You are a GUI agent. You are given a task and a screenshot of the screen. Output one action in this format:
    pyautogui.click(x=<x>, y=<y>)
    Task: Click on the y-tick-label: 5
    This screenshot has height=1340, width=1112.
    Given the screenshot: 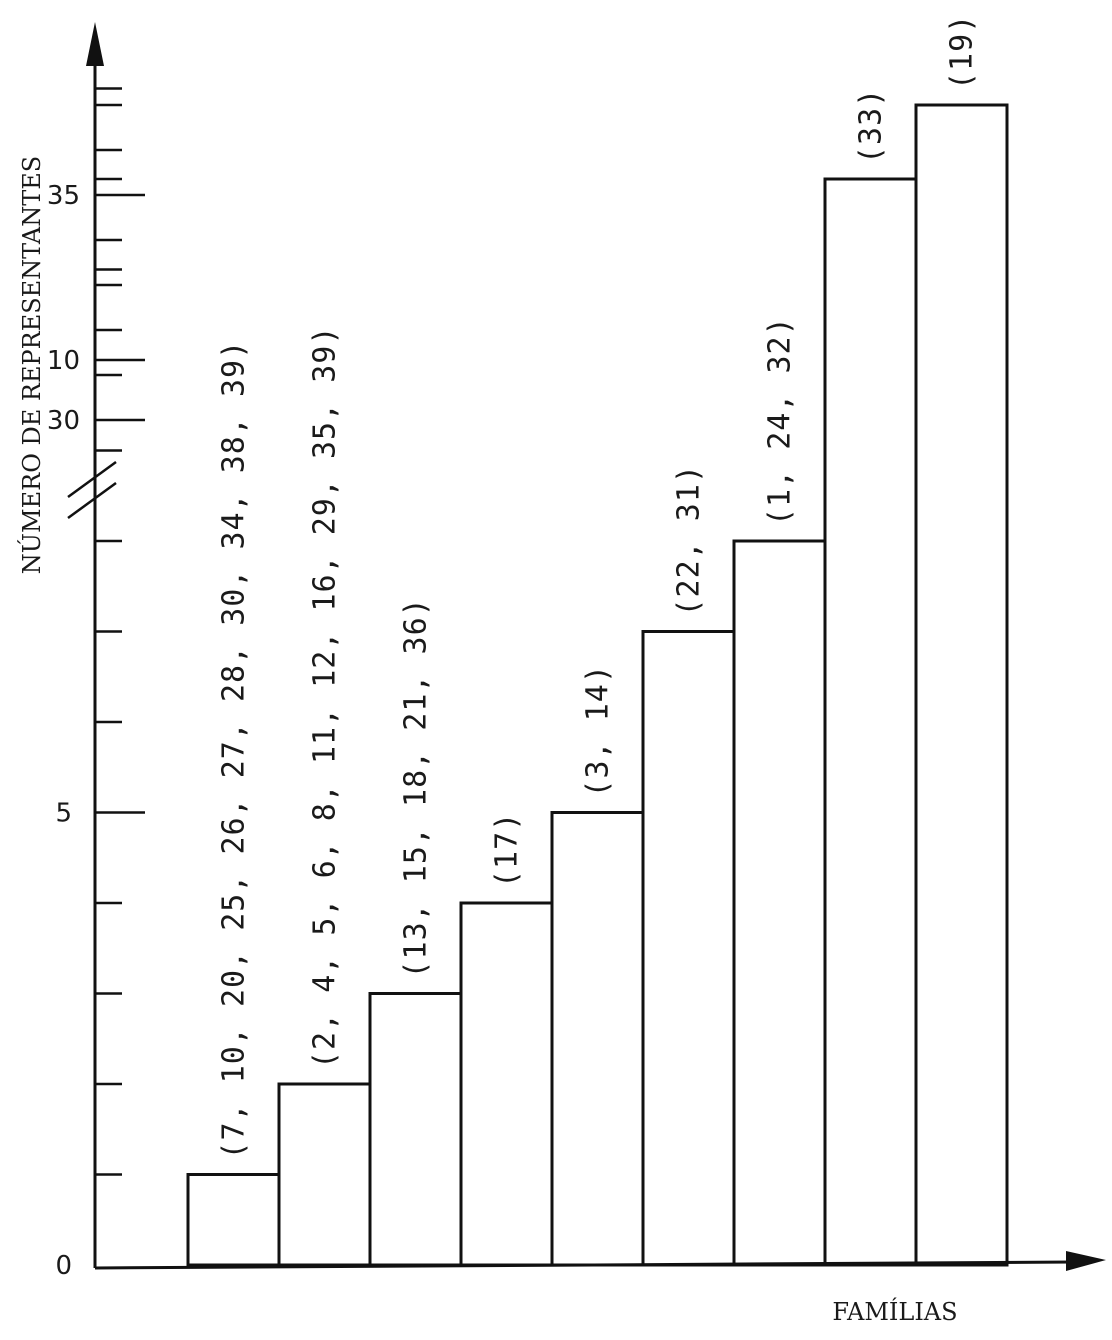 What is the action you would take?
    pyautogui.click(x=63, y=814)
    